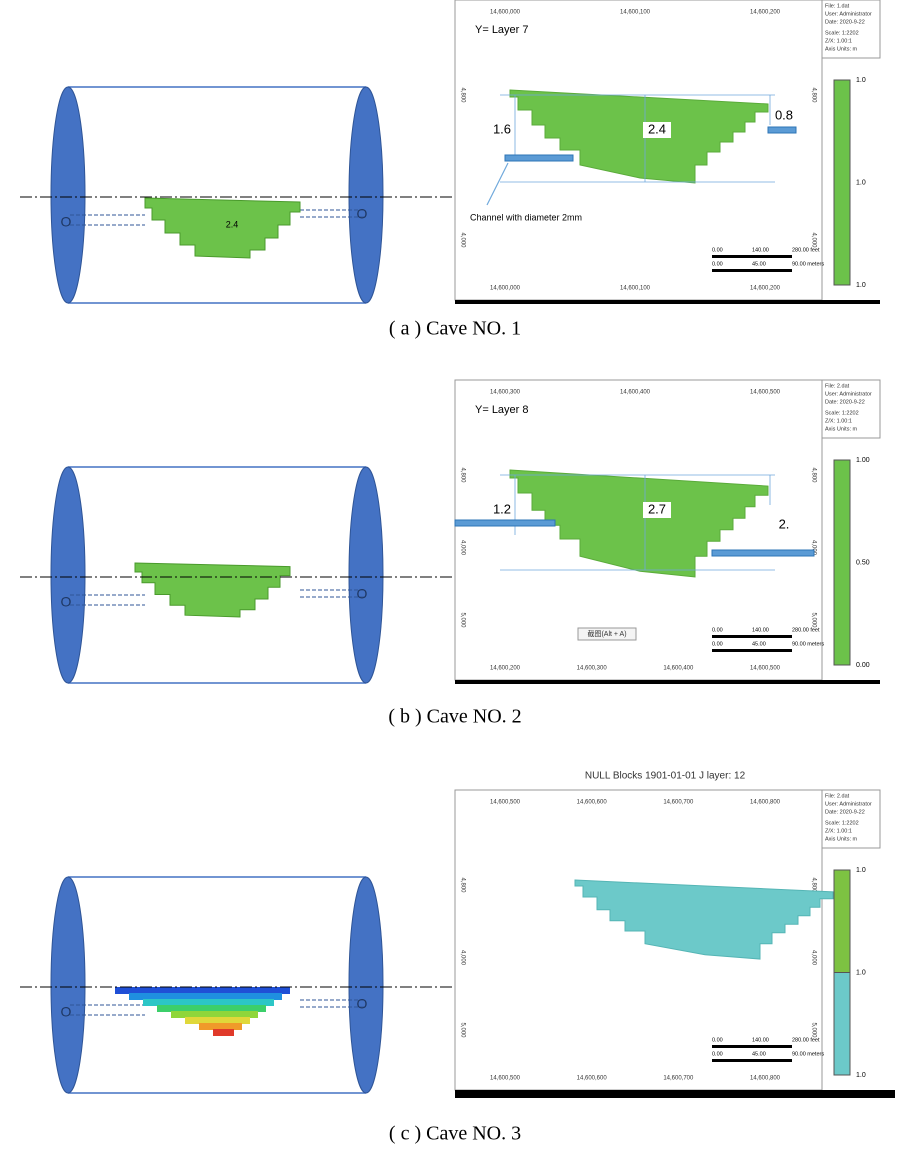 Image resolution: width=900 pixels, height=1155 pixels. I want to click on dimension-label-bg, so click(657, 510).